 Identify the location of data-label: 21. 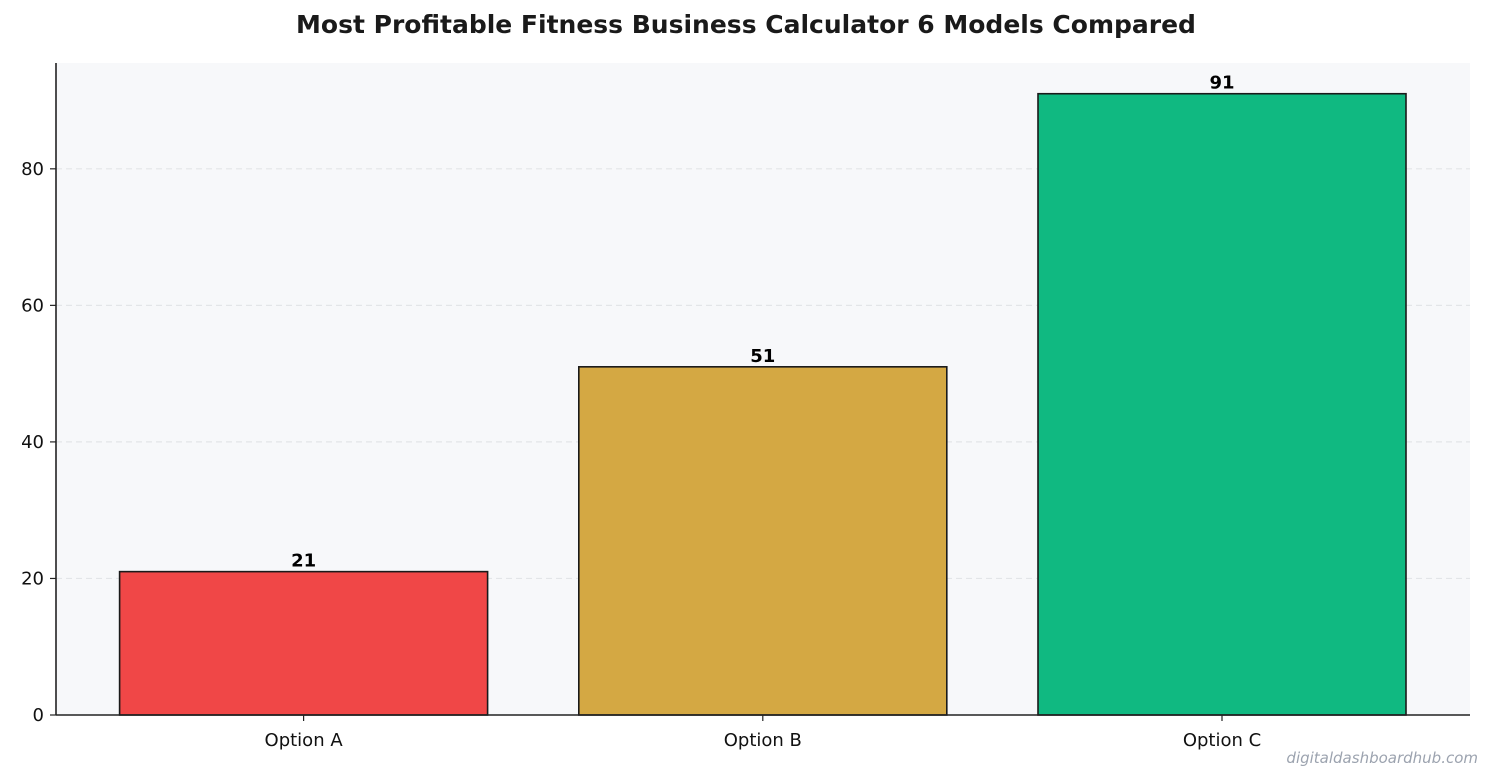
(303, 561).